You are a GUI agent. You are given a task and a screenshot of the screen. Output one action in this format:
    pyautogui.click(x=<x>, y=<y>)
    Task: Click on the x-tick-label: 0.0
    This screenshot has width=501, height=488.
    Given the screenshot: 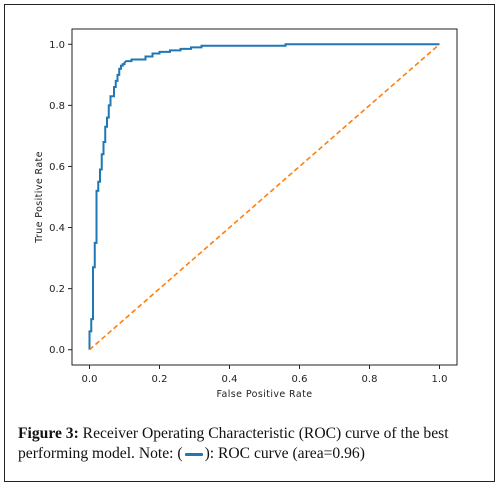 What is the action you would take?
    pyautogui.click(x=90, y=379)
    